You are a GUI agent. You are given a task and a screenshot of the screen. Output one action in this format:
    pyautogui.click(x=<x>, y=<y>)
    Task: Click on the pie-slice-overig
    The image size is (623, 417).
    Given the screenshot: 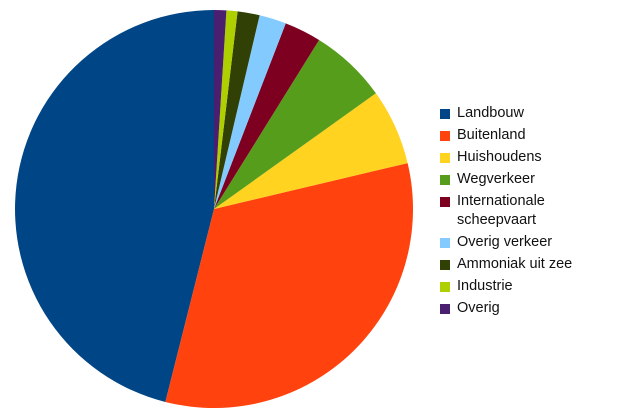 What is the action you would take?
    pyautogui.click(x=220, y=109)
    